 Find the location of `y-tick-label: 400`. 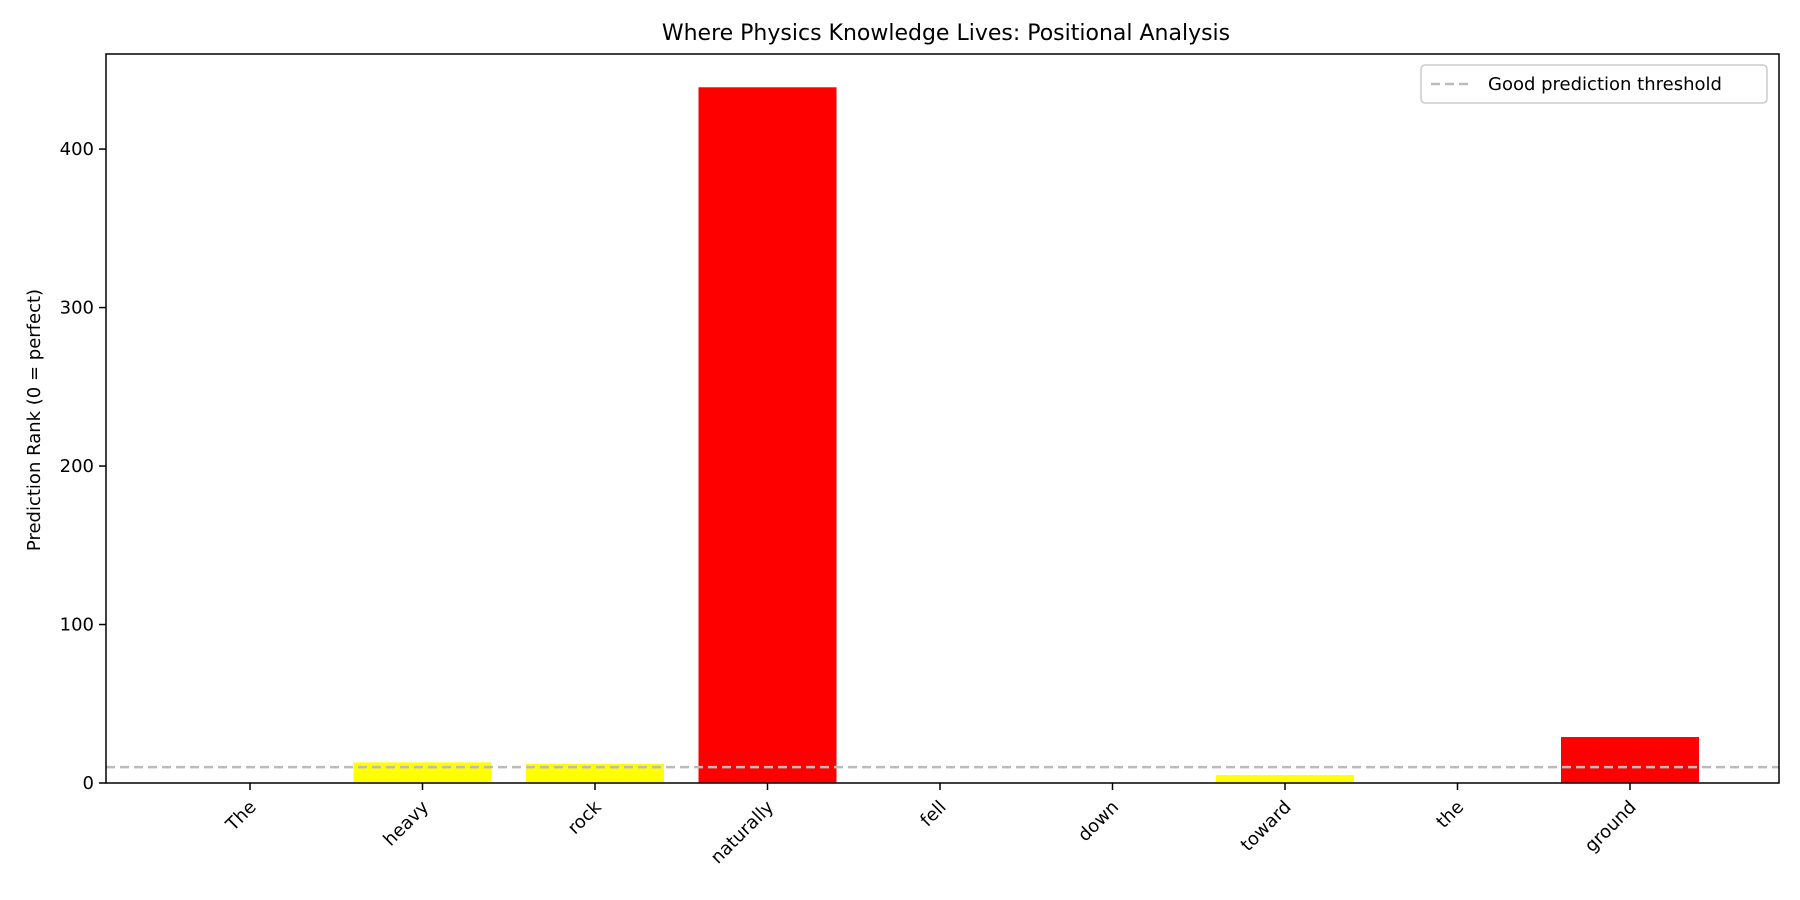

y-tick-label: 400 is located at coordinates (77, 149).